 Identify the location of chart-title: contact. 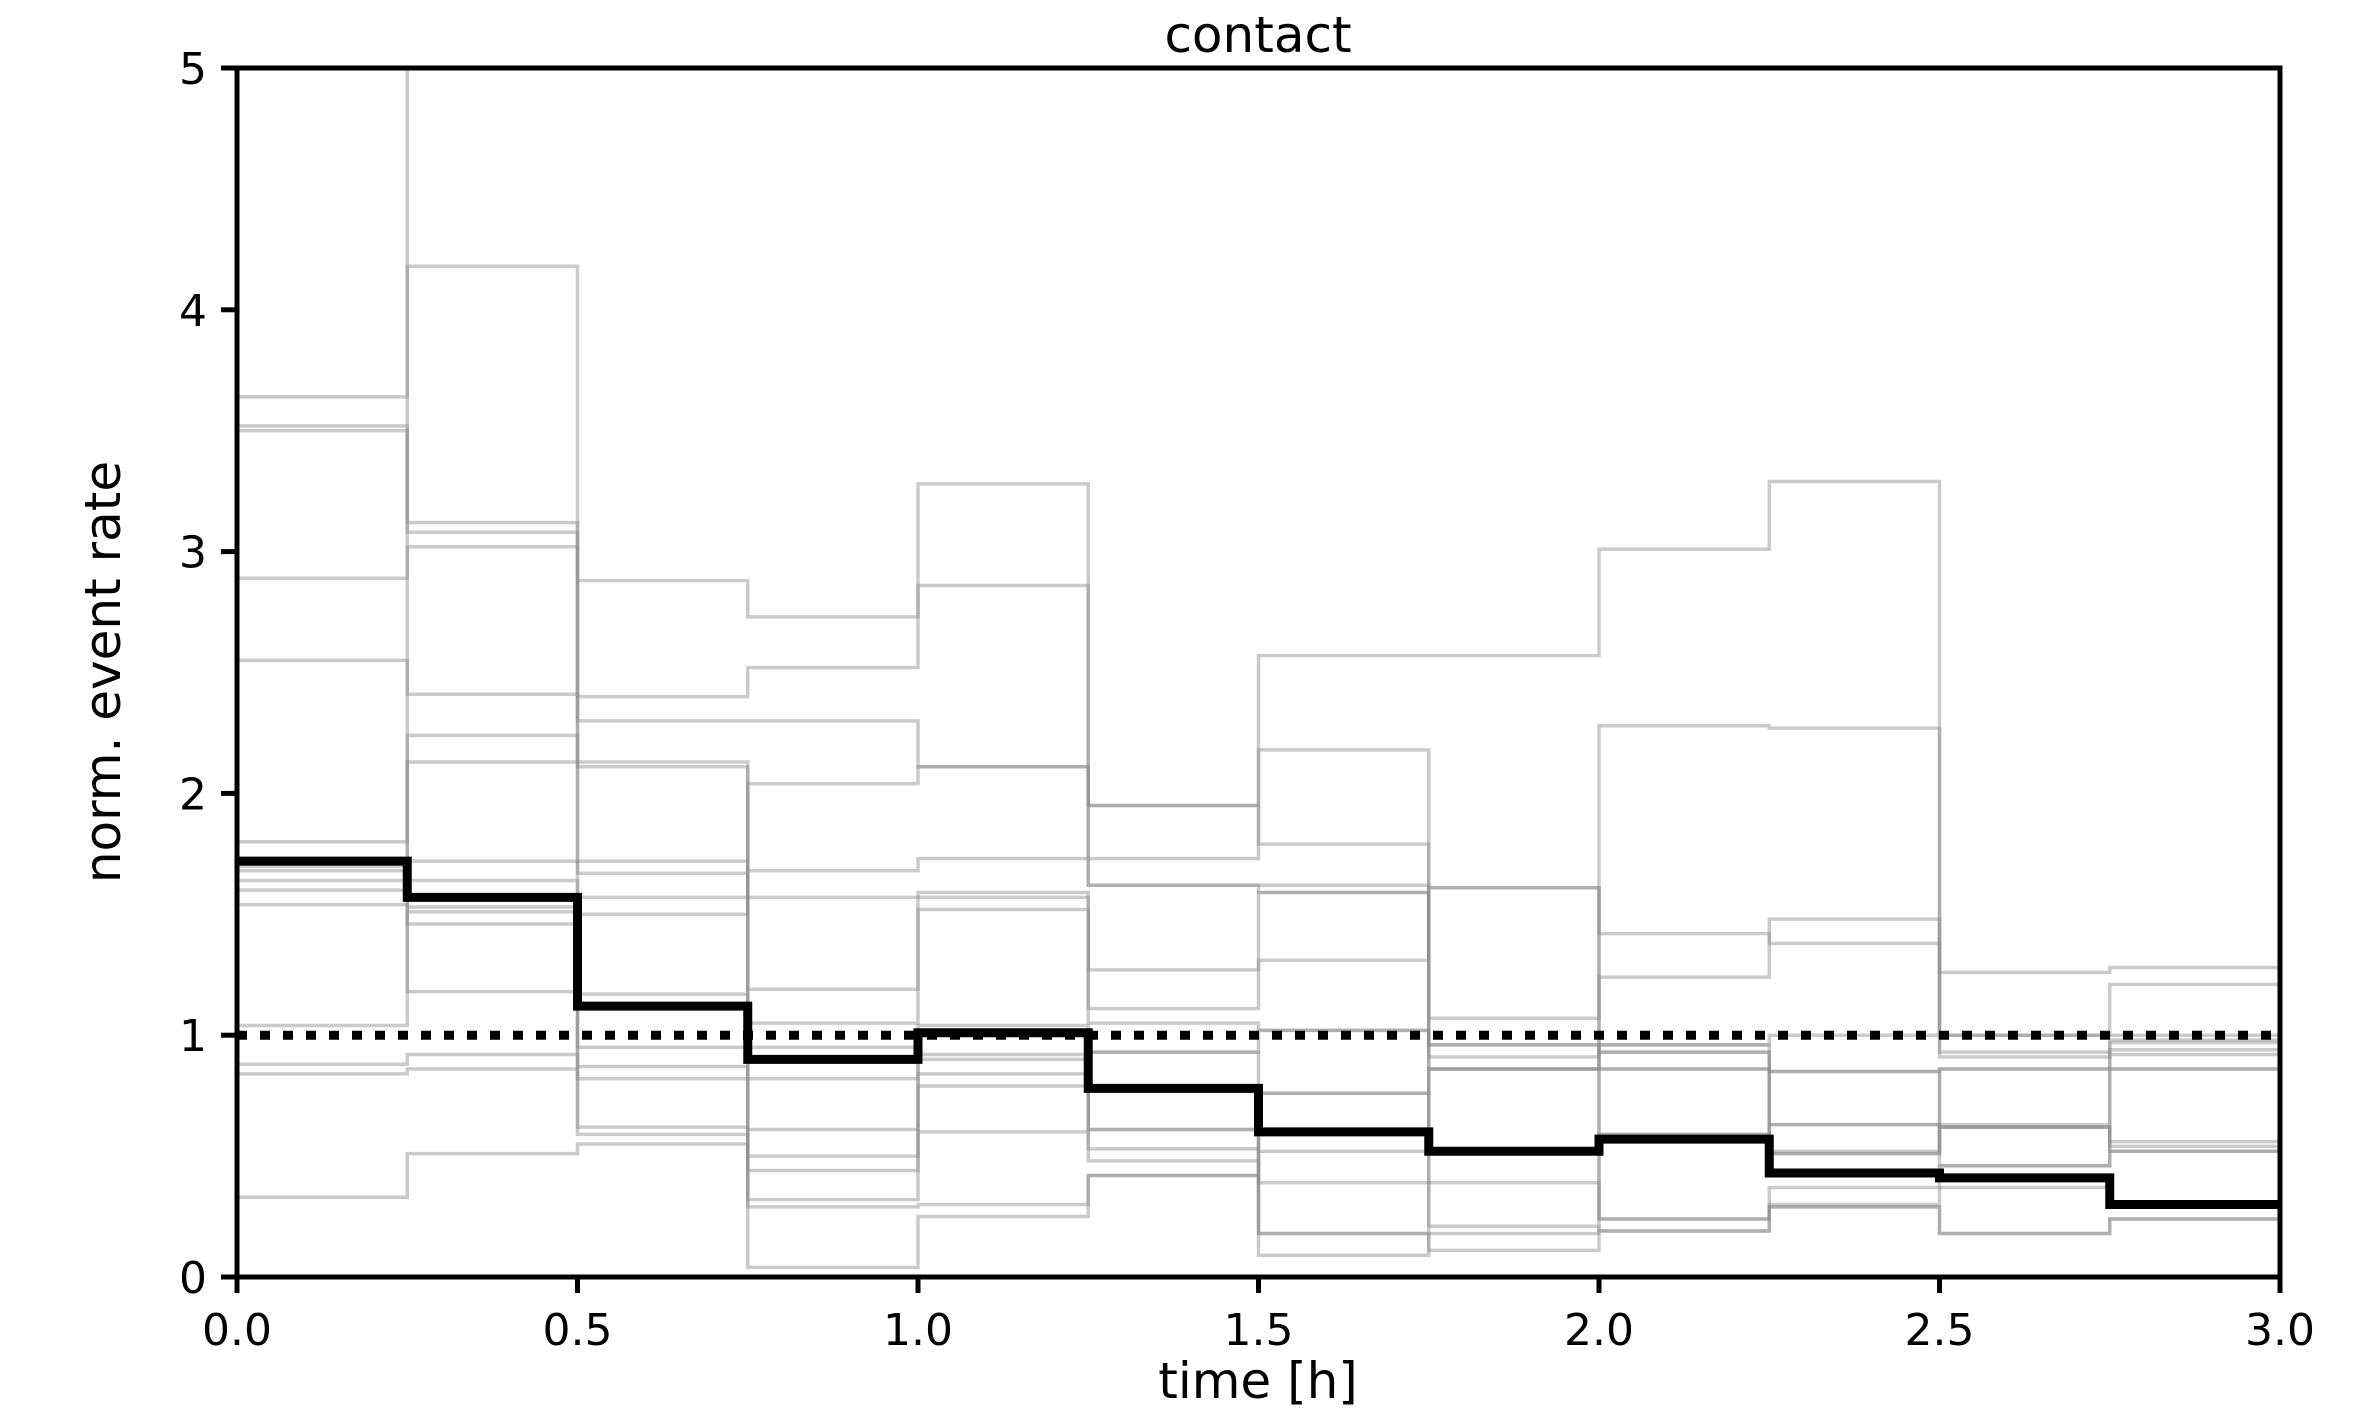
(1257, 35).